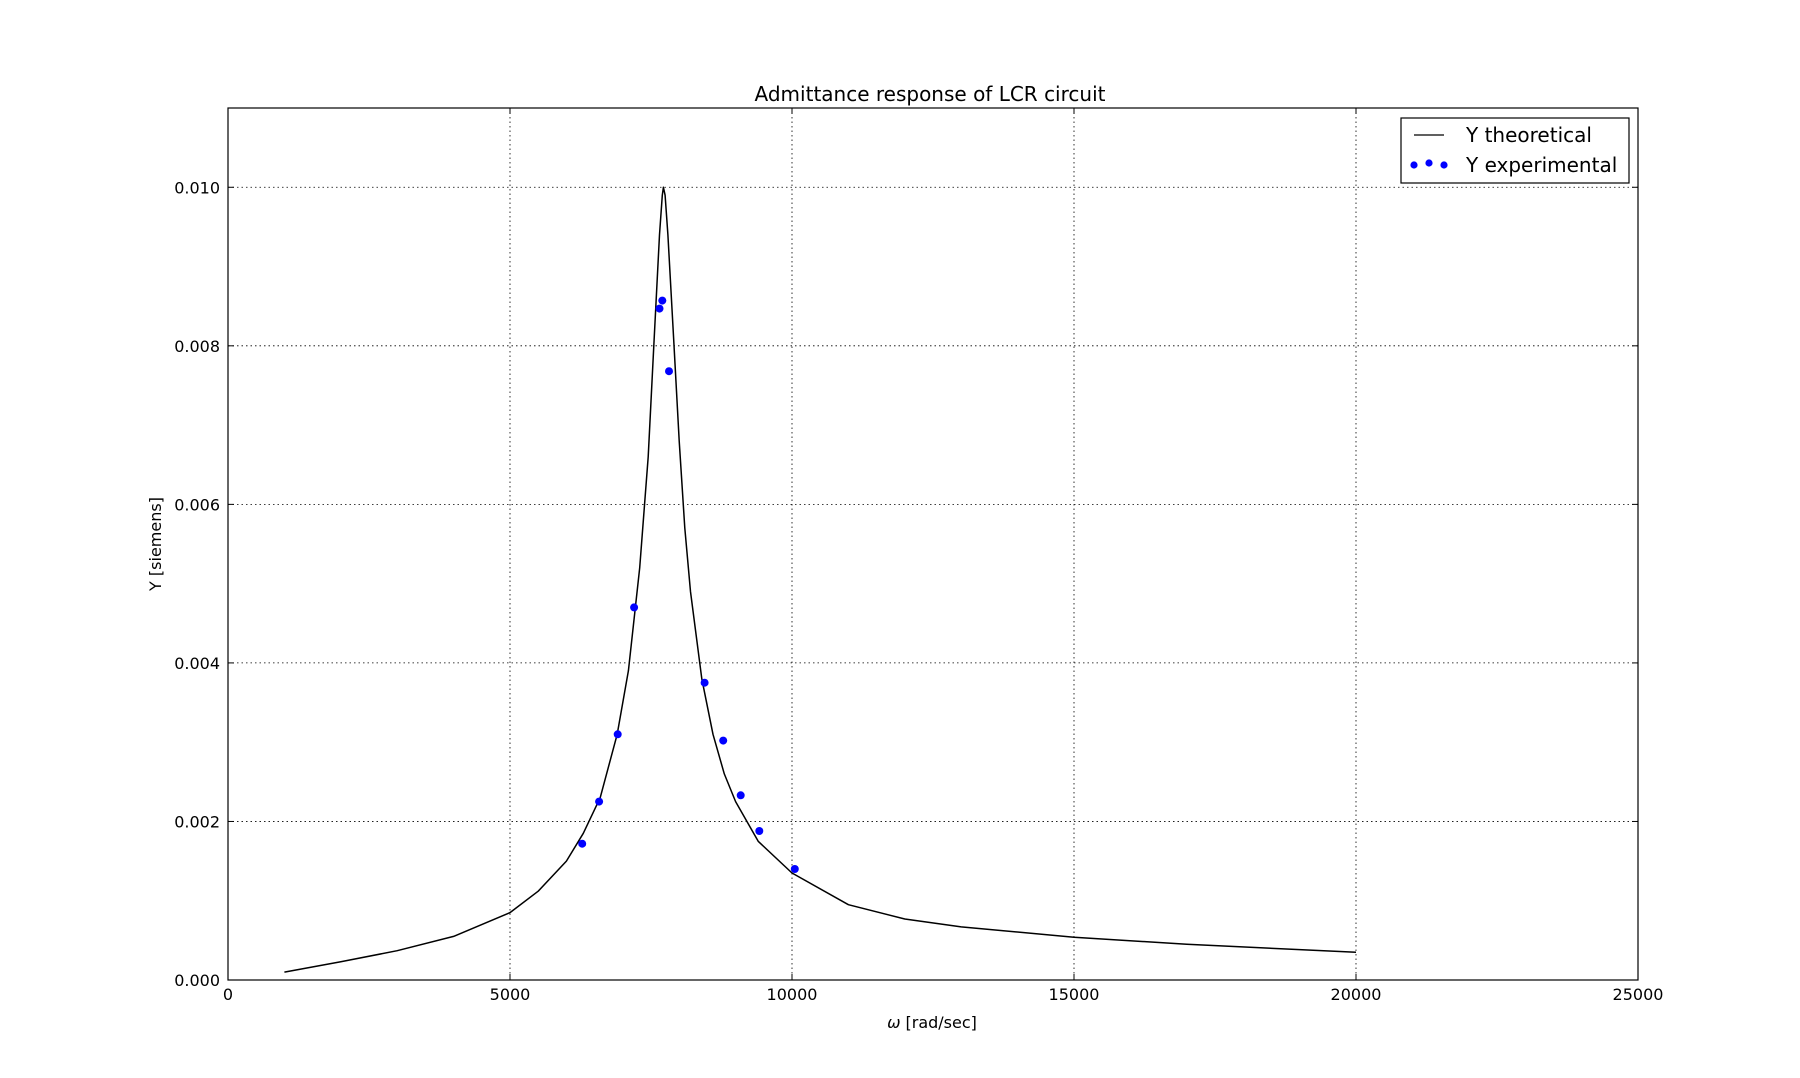  What do you see at coordinates (197, 187) in the screenshot?
I see `y-tick-label: 0.010` at bounding box center [197, 187].